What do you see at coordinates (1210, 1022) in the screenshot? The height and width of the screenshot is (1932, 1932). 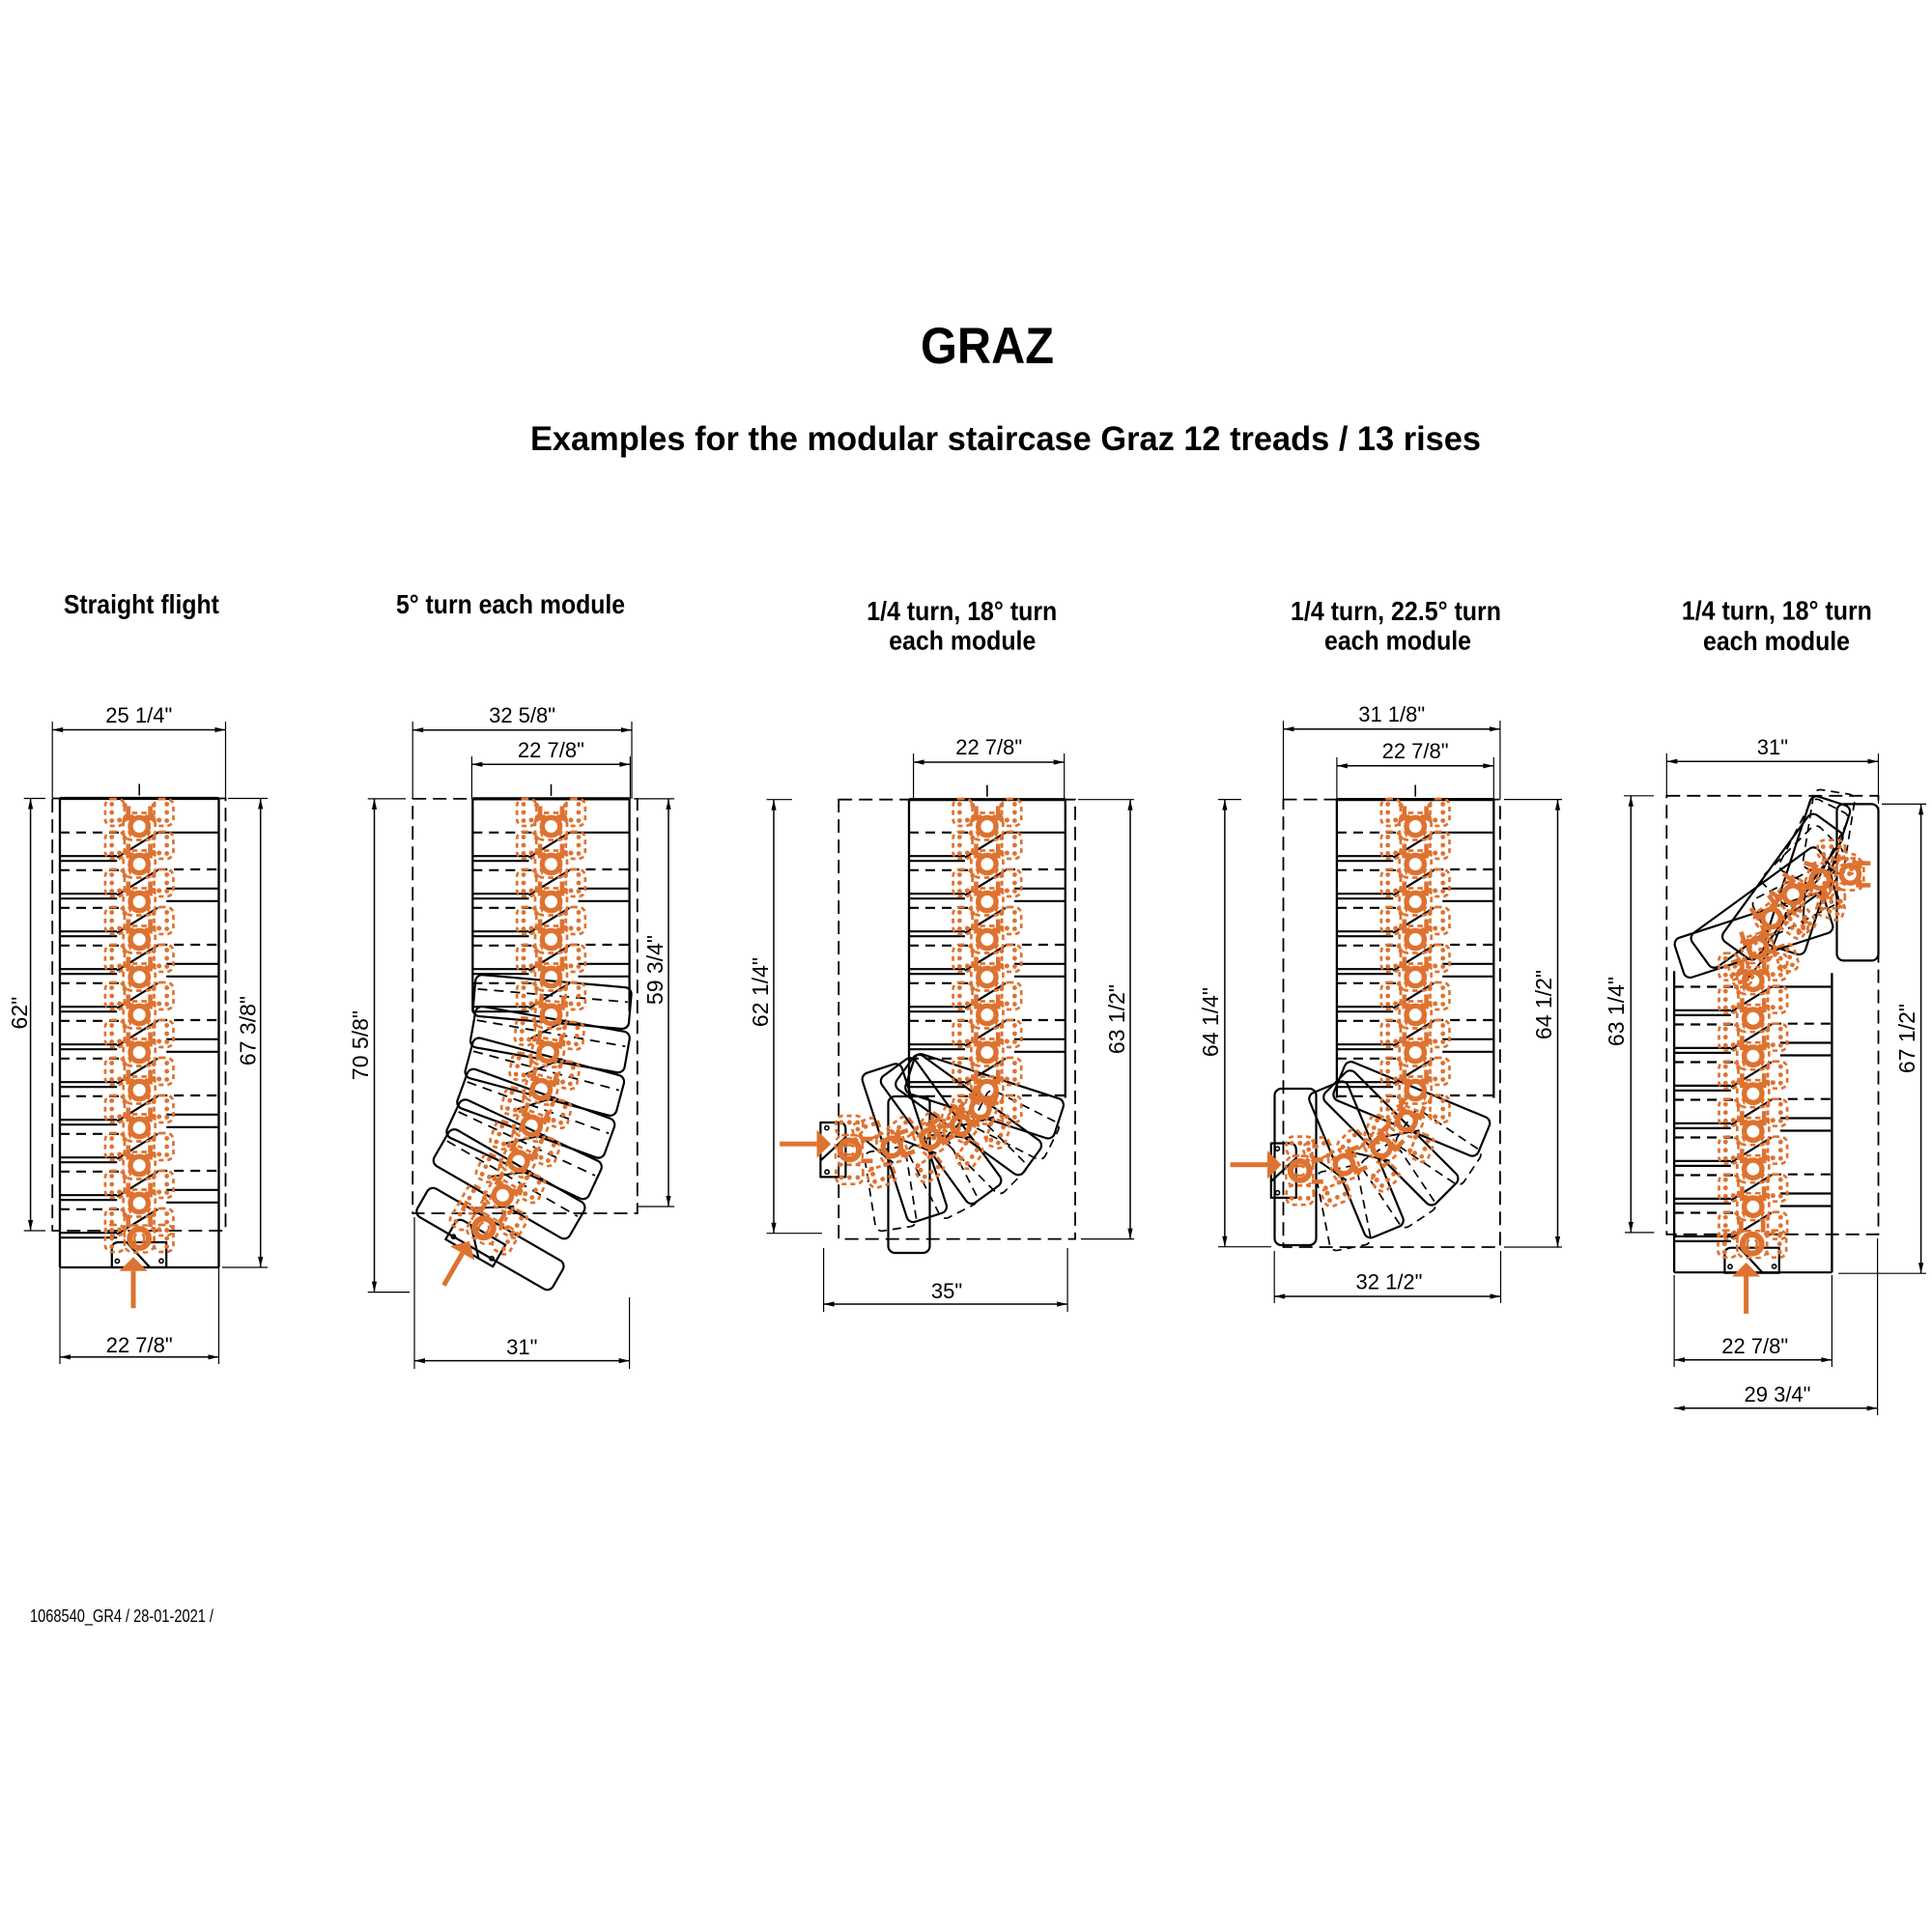 I see `svg-text: 64 1/4"` at bounding box center [1210, 1022].